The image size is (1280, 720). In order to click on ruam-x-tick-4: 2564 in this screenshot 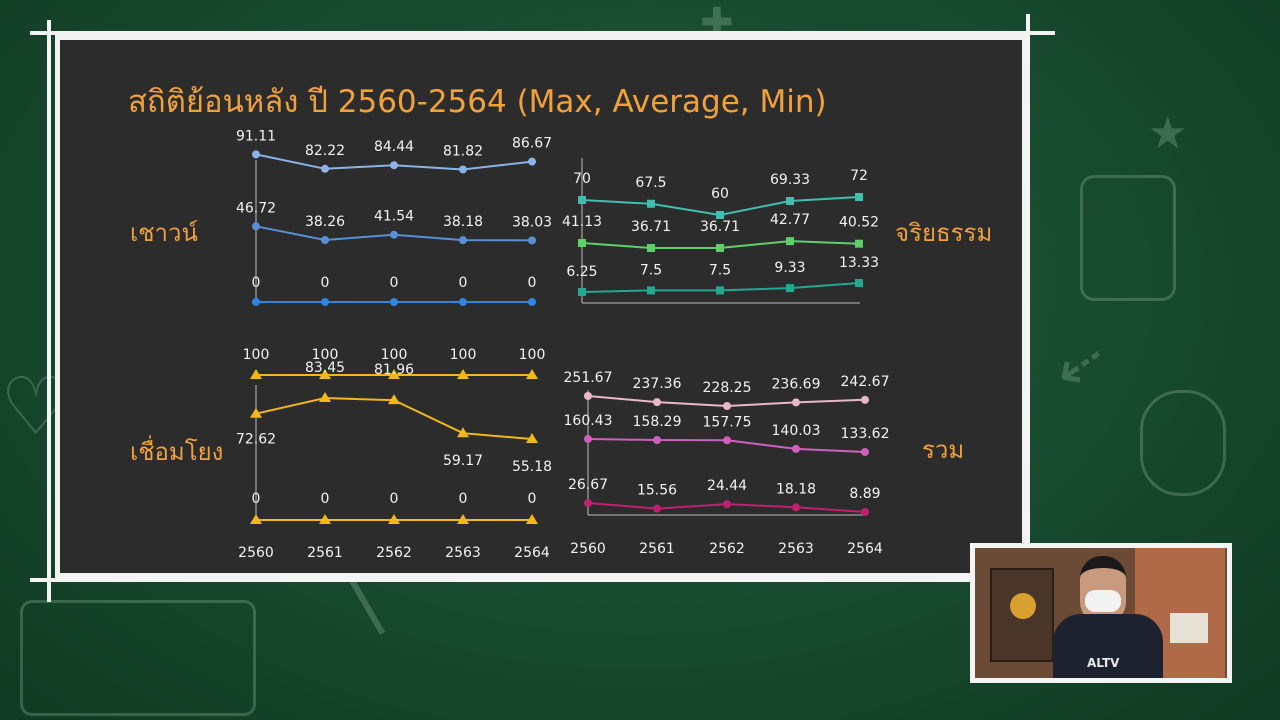, I will do `click(865, 549)`.